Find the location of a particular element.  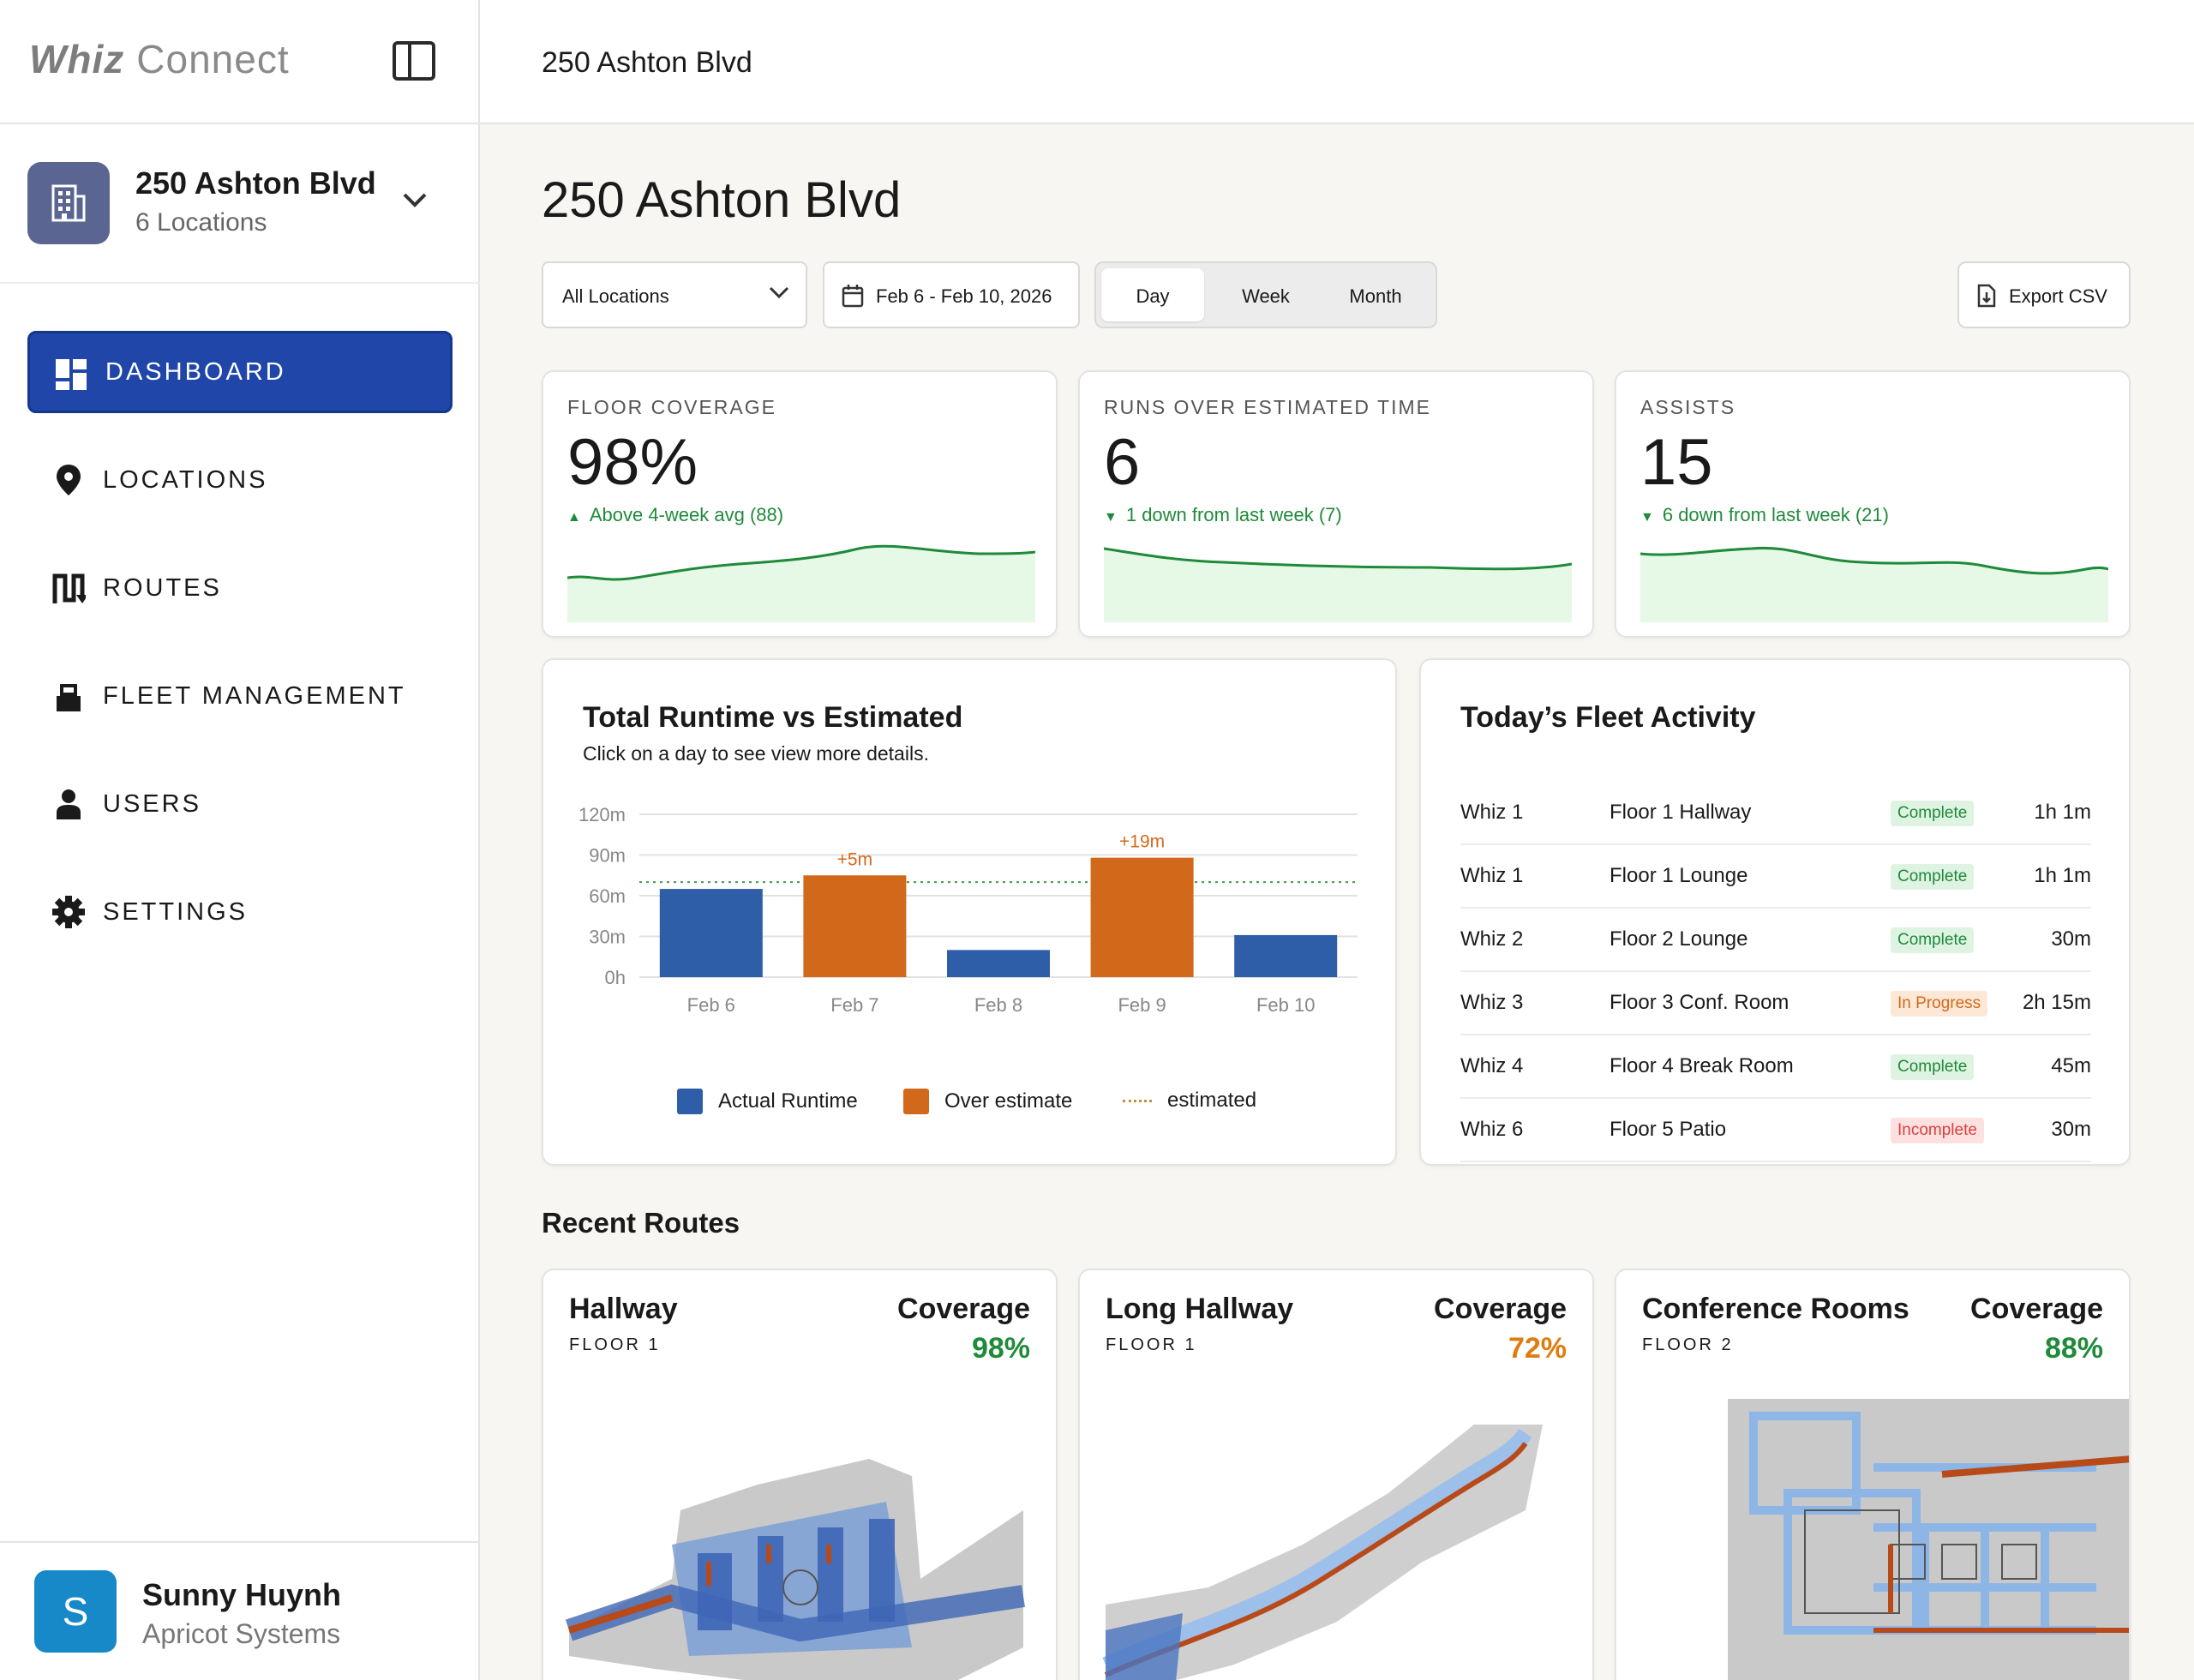

robot-name: Whiz 6 is located at coordinates (1492, 1129).